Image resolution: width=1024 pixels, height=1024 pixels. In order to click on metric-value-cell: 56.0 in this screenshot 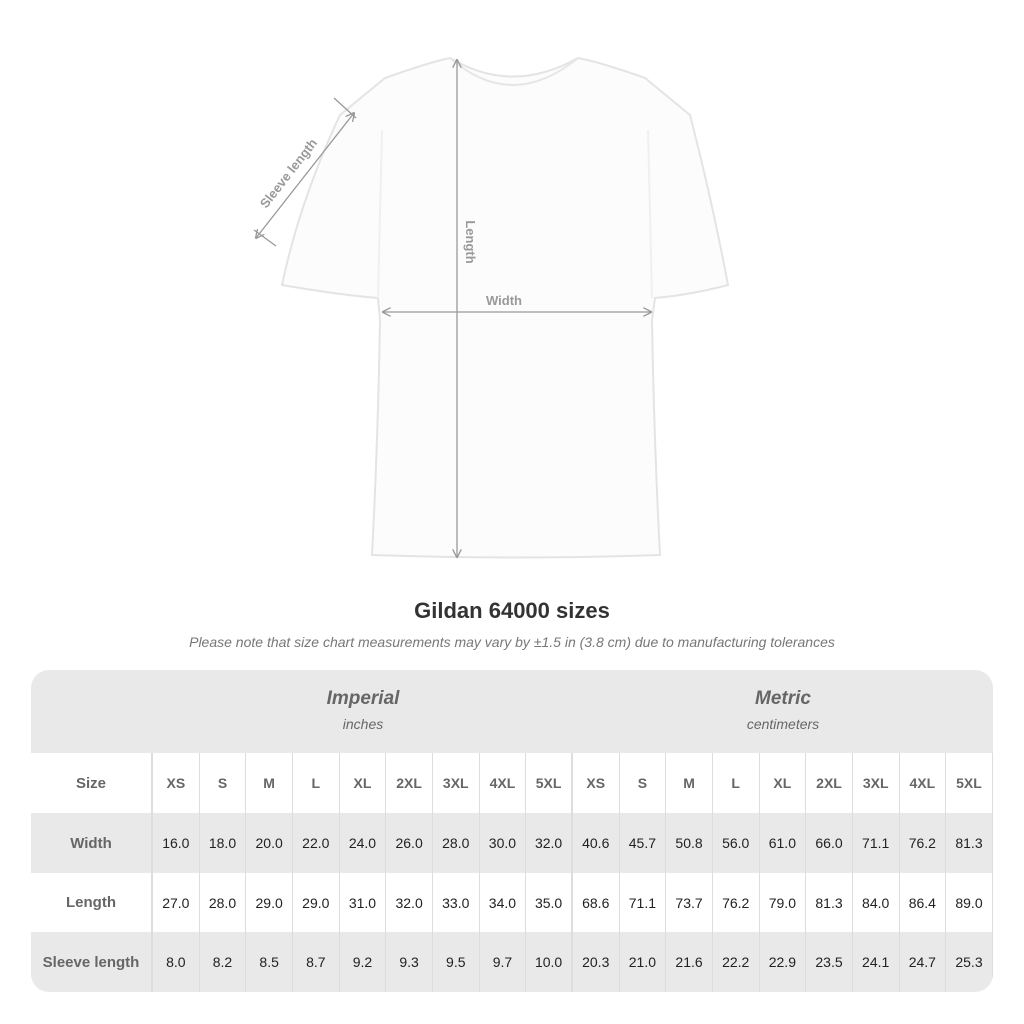, I will do `click(736, 843)`.